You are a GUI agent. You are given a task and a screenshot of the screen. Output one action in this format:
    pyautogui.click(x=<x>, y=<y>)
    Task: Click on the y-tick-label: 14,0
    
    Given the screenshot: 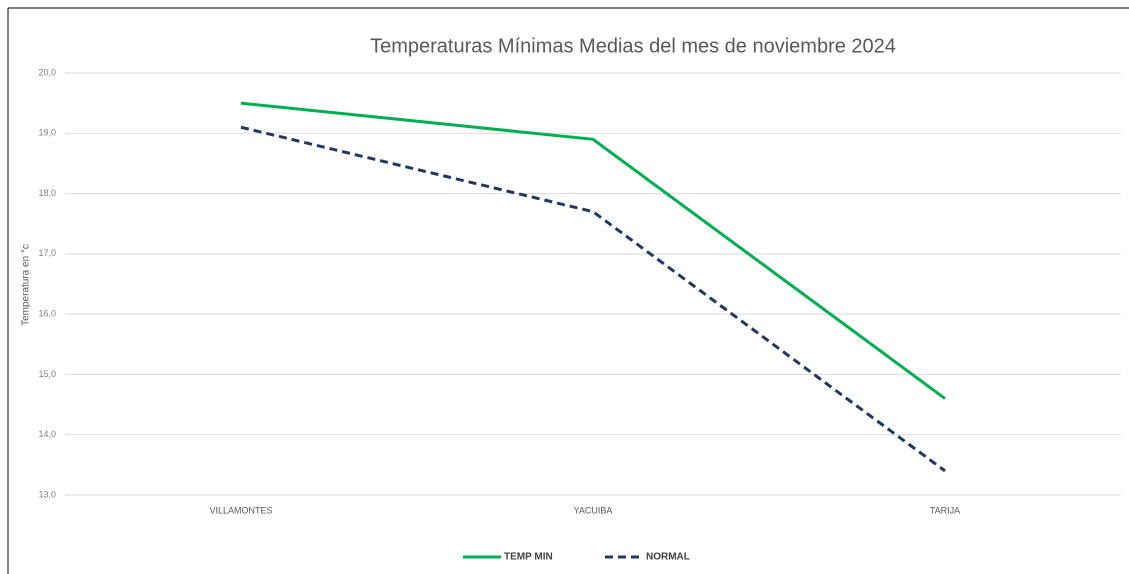 What is the action you would take?
    pyautogui.click(x=47, y=434)
    